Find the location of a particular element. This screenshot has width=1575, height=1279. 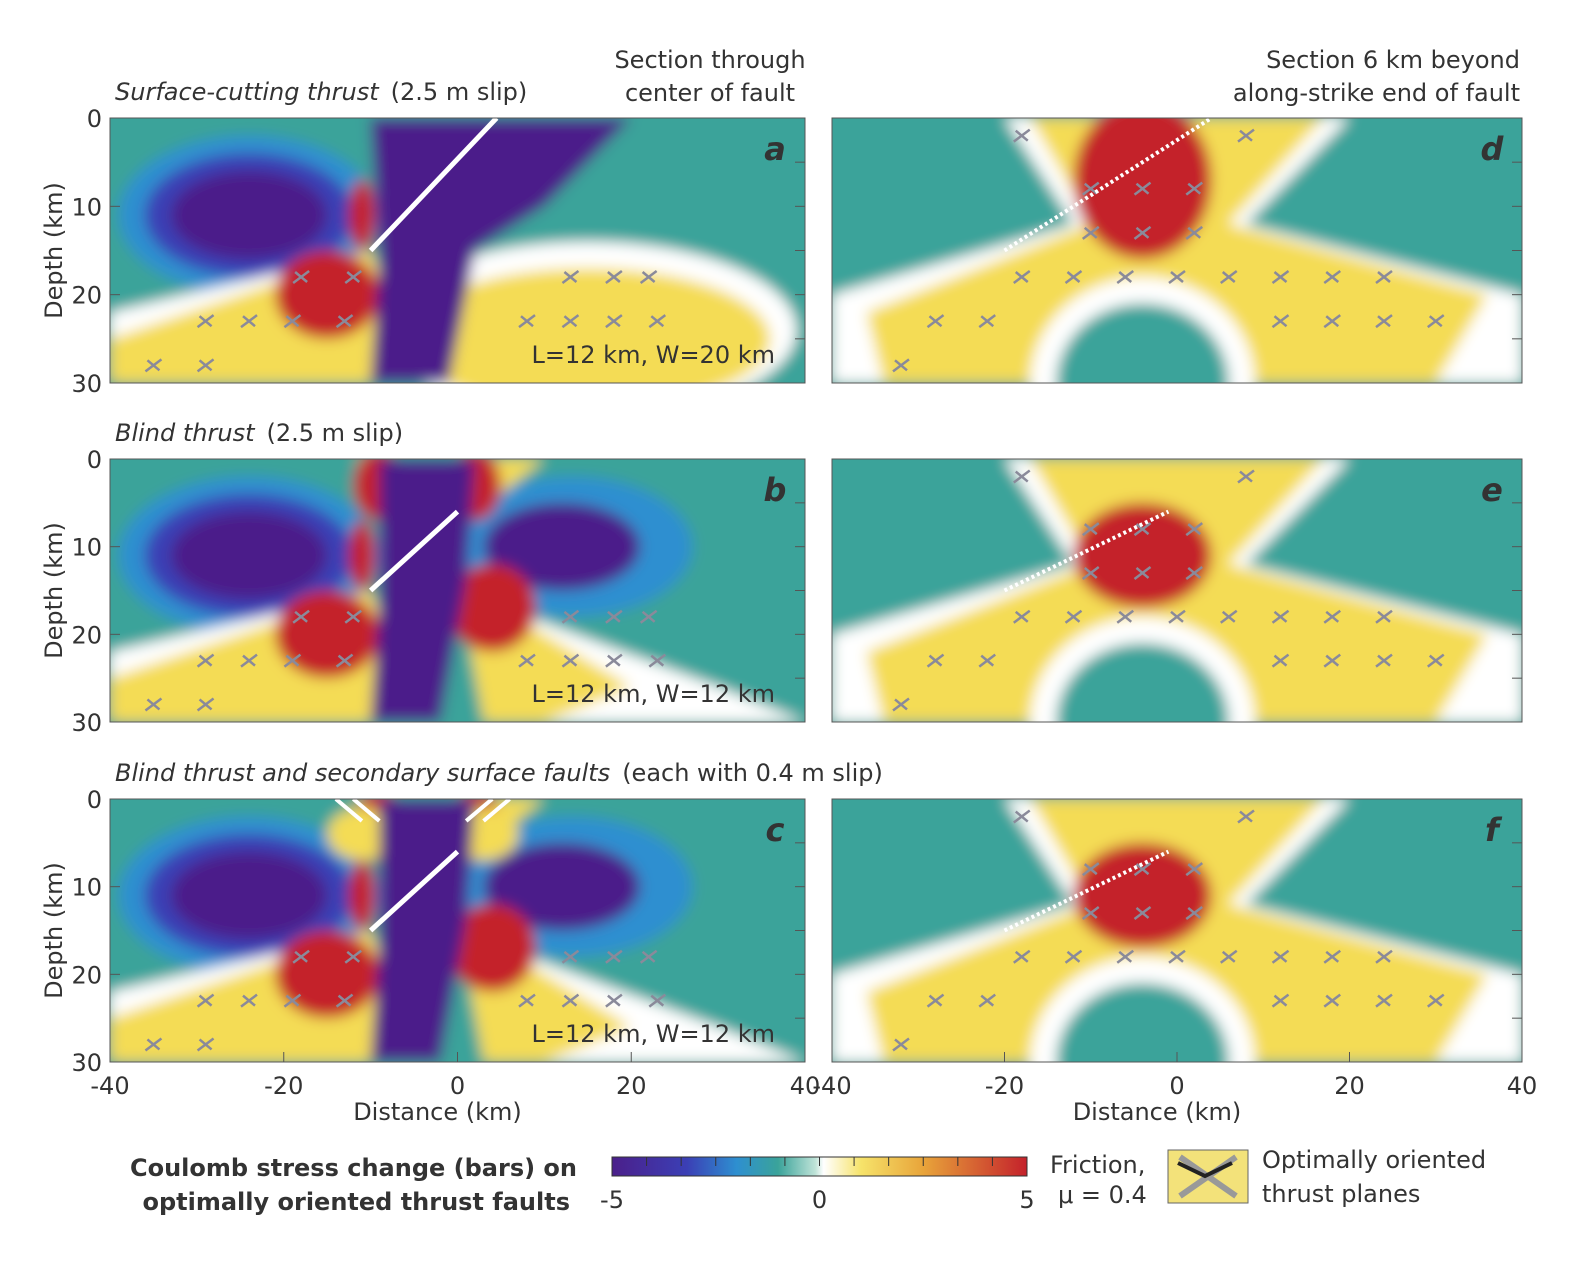

panel-title: Blind thrust (2.5 m slip) is located at coordinates (259, 433).